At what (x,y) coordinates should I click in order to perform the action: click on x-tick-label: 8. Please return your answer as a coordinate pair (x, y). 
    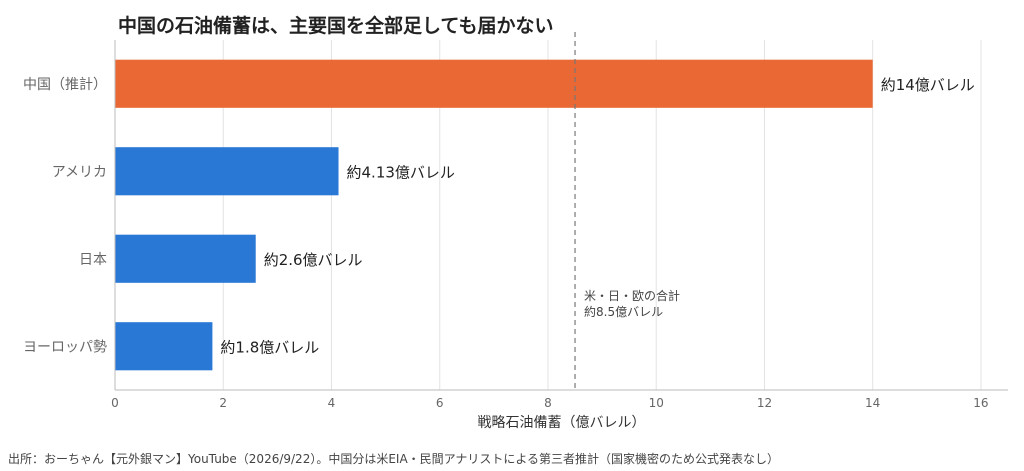
    Looking at the image, I should click on (548, 403).